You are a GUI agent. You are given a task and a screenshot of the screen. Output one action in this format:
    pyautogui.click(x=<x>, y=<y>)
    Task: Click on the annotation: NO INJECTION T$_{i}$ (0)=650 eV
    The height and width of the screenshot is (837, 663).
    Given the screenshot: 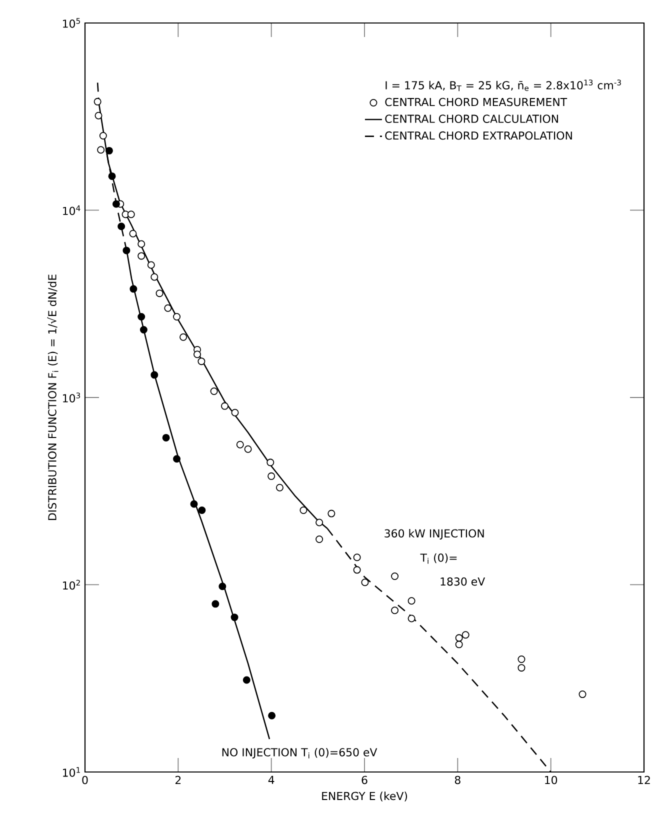 What is the action you would take?
    pyautogui.click(x=300, y=753)
    